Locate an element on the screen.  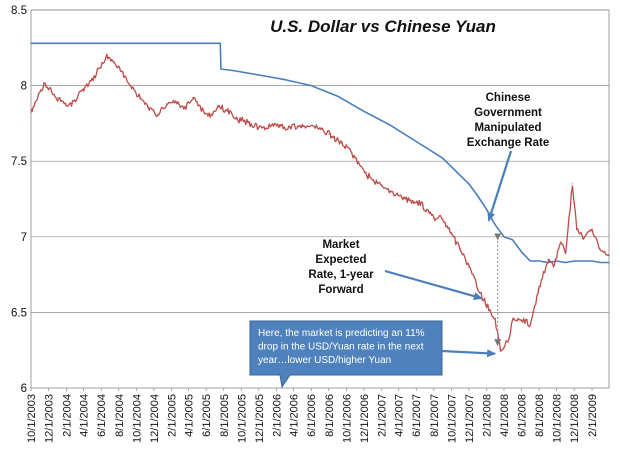
x-tick-label: 12/1/2006 is located at coordinates (365, 418).